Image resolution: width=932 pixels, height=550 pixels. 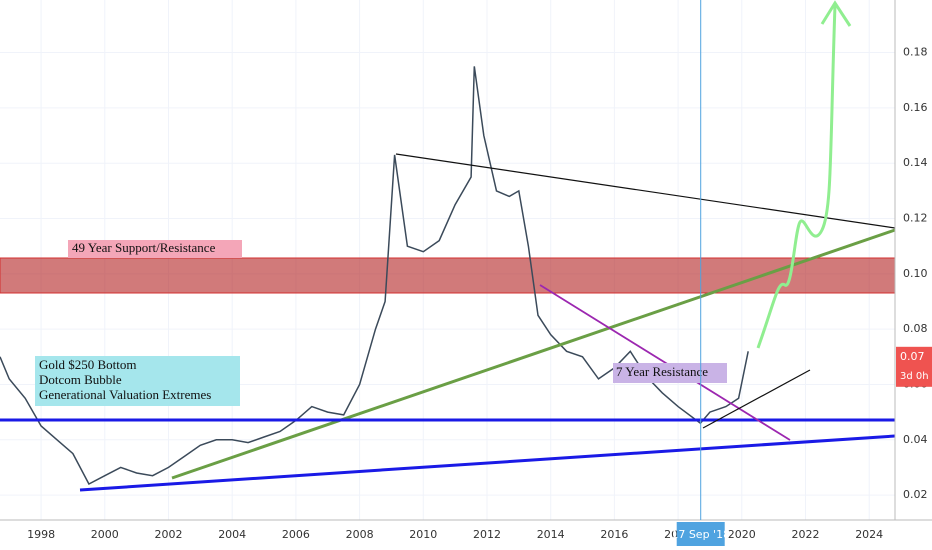 I want to click on annotation: 7 Year Resistance, so click(x=662, y=371).